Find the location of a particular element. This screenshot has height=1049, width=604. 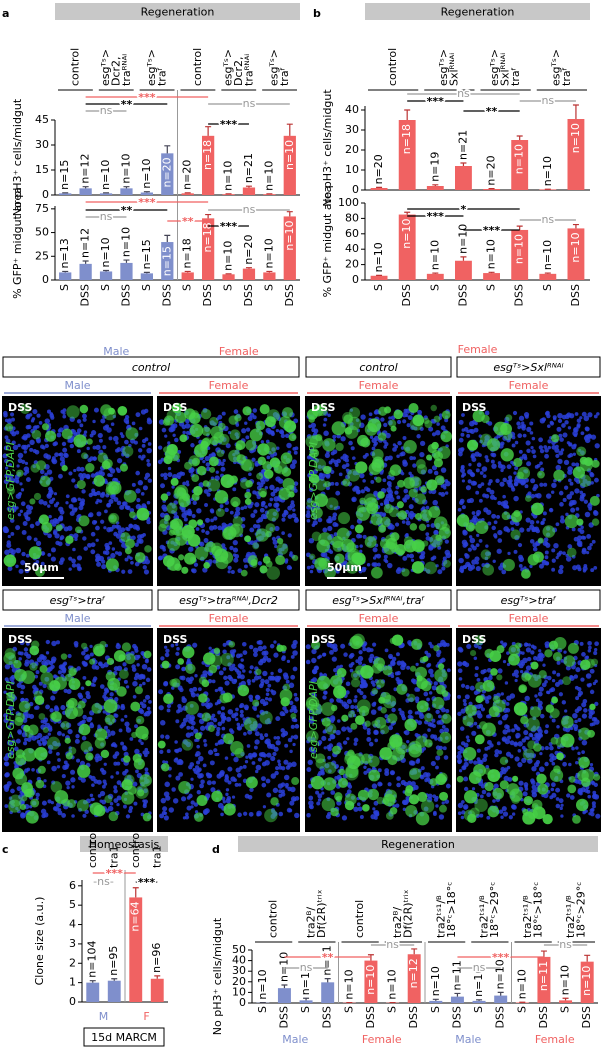

panel-letter: a is located at coordinates (5, 13).